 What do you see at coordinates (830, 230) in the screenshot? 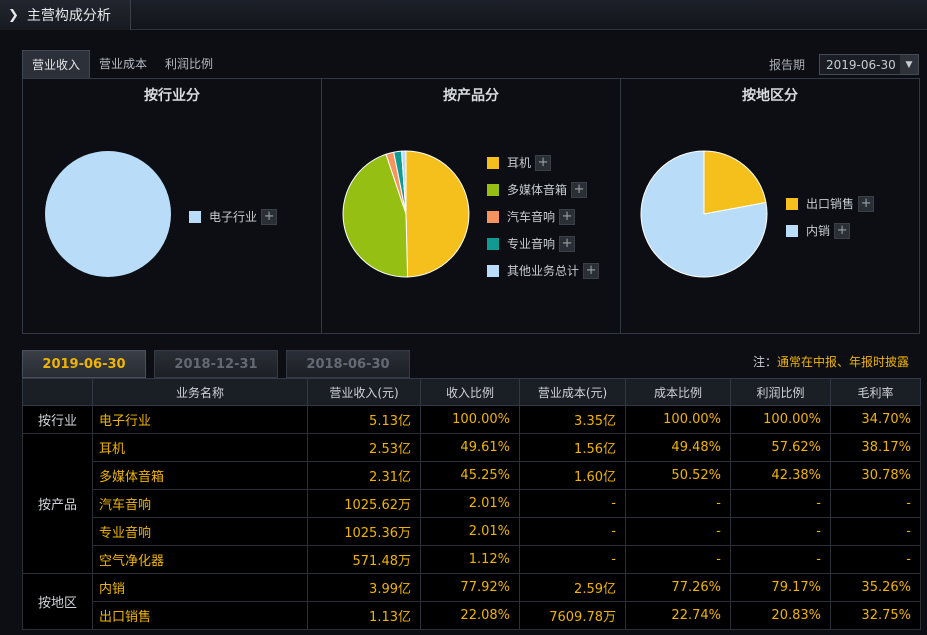
I see `legend-item: 内销 +` at bounding box center [830, 230].